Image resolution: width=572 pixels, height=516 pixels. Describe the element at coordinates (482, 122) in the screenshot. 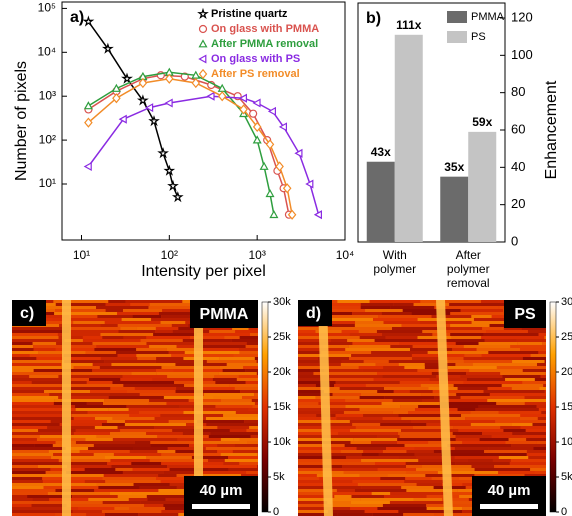

I see `value-label: 59x` at that location.